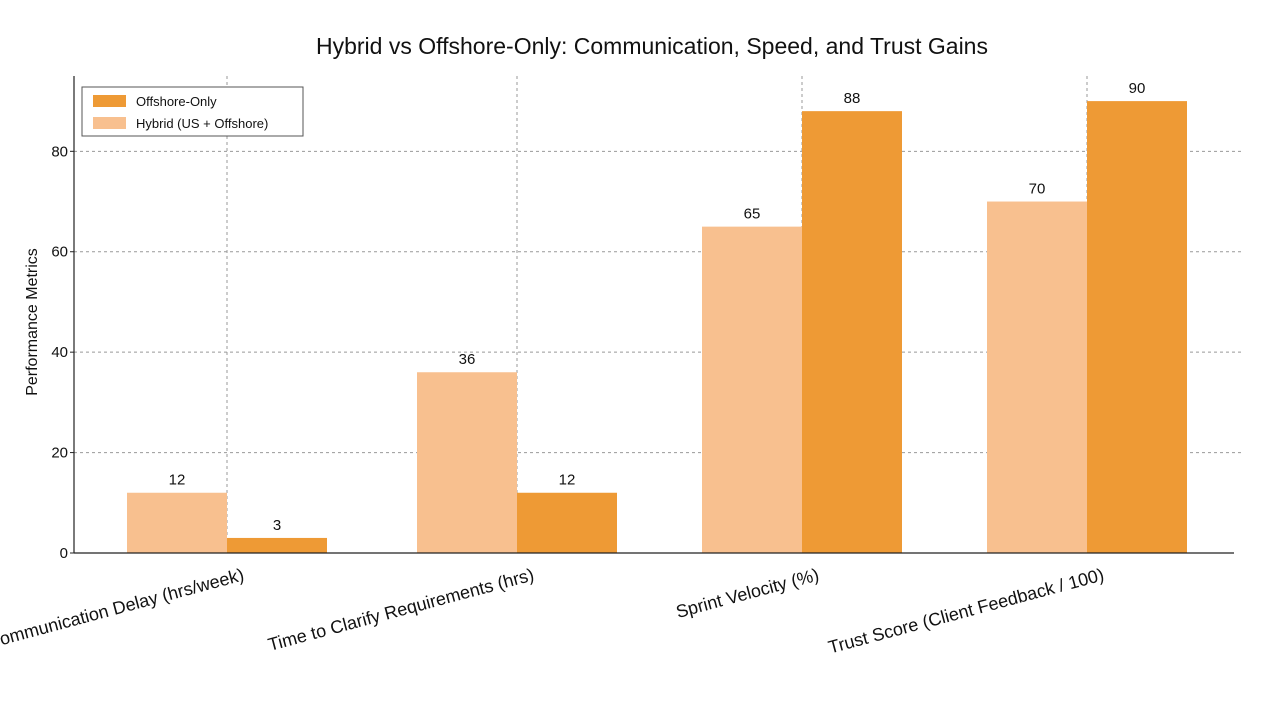 Image resolution: width=1281 pixels, height=707 pixels. Describe the element at coordinates (59, 252) in the screenshot. I see `y-tick-label-60: 60` at that location.